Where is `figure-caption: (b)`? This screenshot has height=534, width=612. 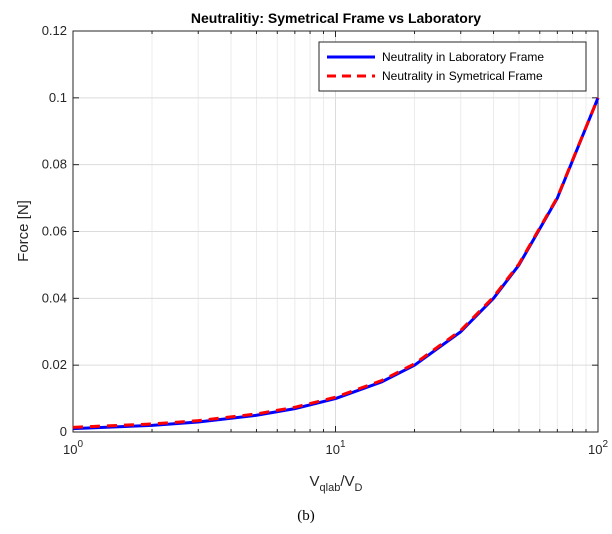
figure-caption: (b) is located at coordinates (306, 516).